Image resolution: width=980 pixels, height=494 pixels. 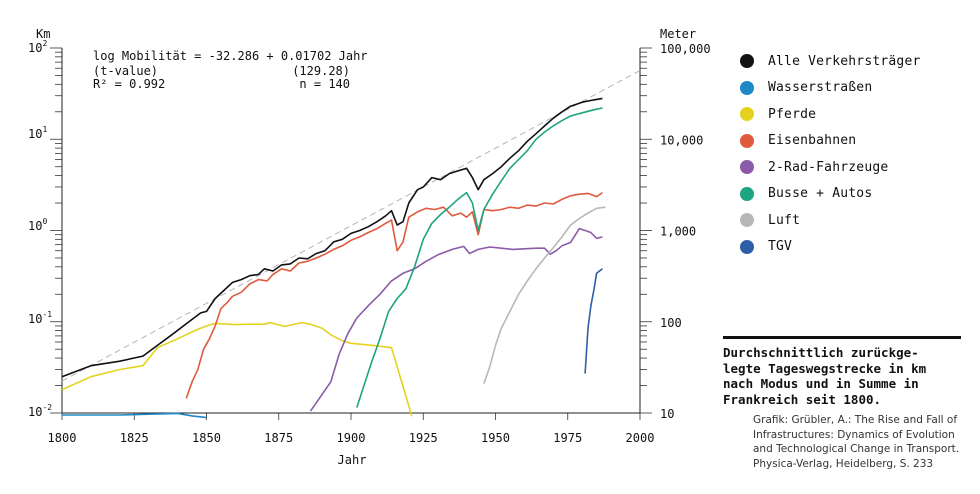 I want to click on caption-divider, so click(x=842, y=337).